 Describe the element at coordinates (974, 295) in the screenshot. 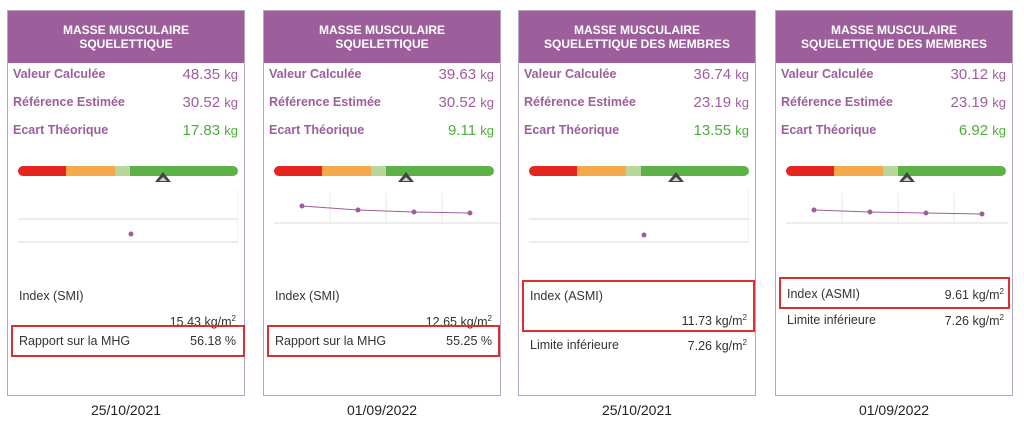

I see `index-value: 9.61 kg/m2` at that location.